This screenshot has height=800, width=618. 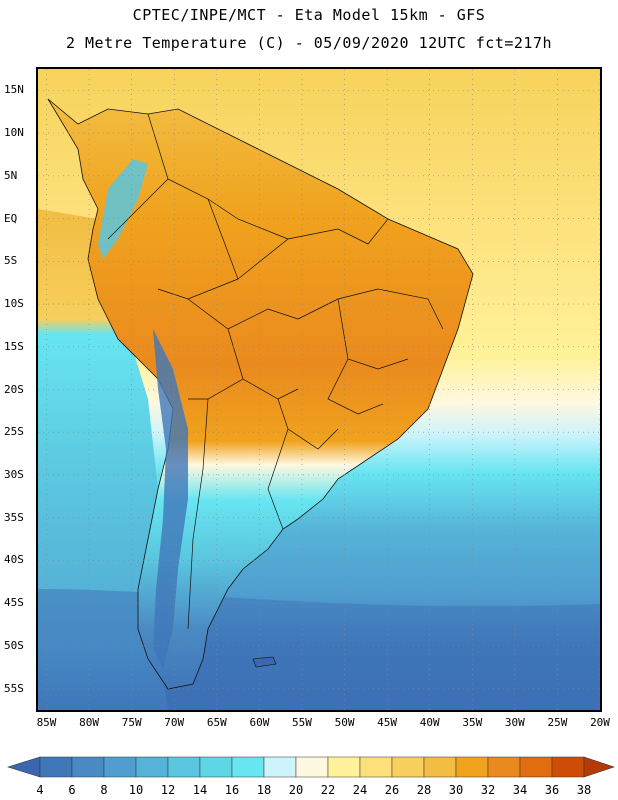 I want to click on colorbar-tick-label: 26, so click(x=392, y=790).